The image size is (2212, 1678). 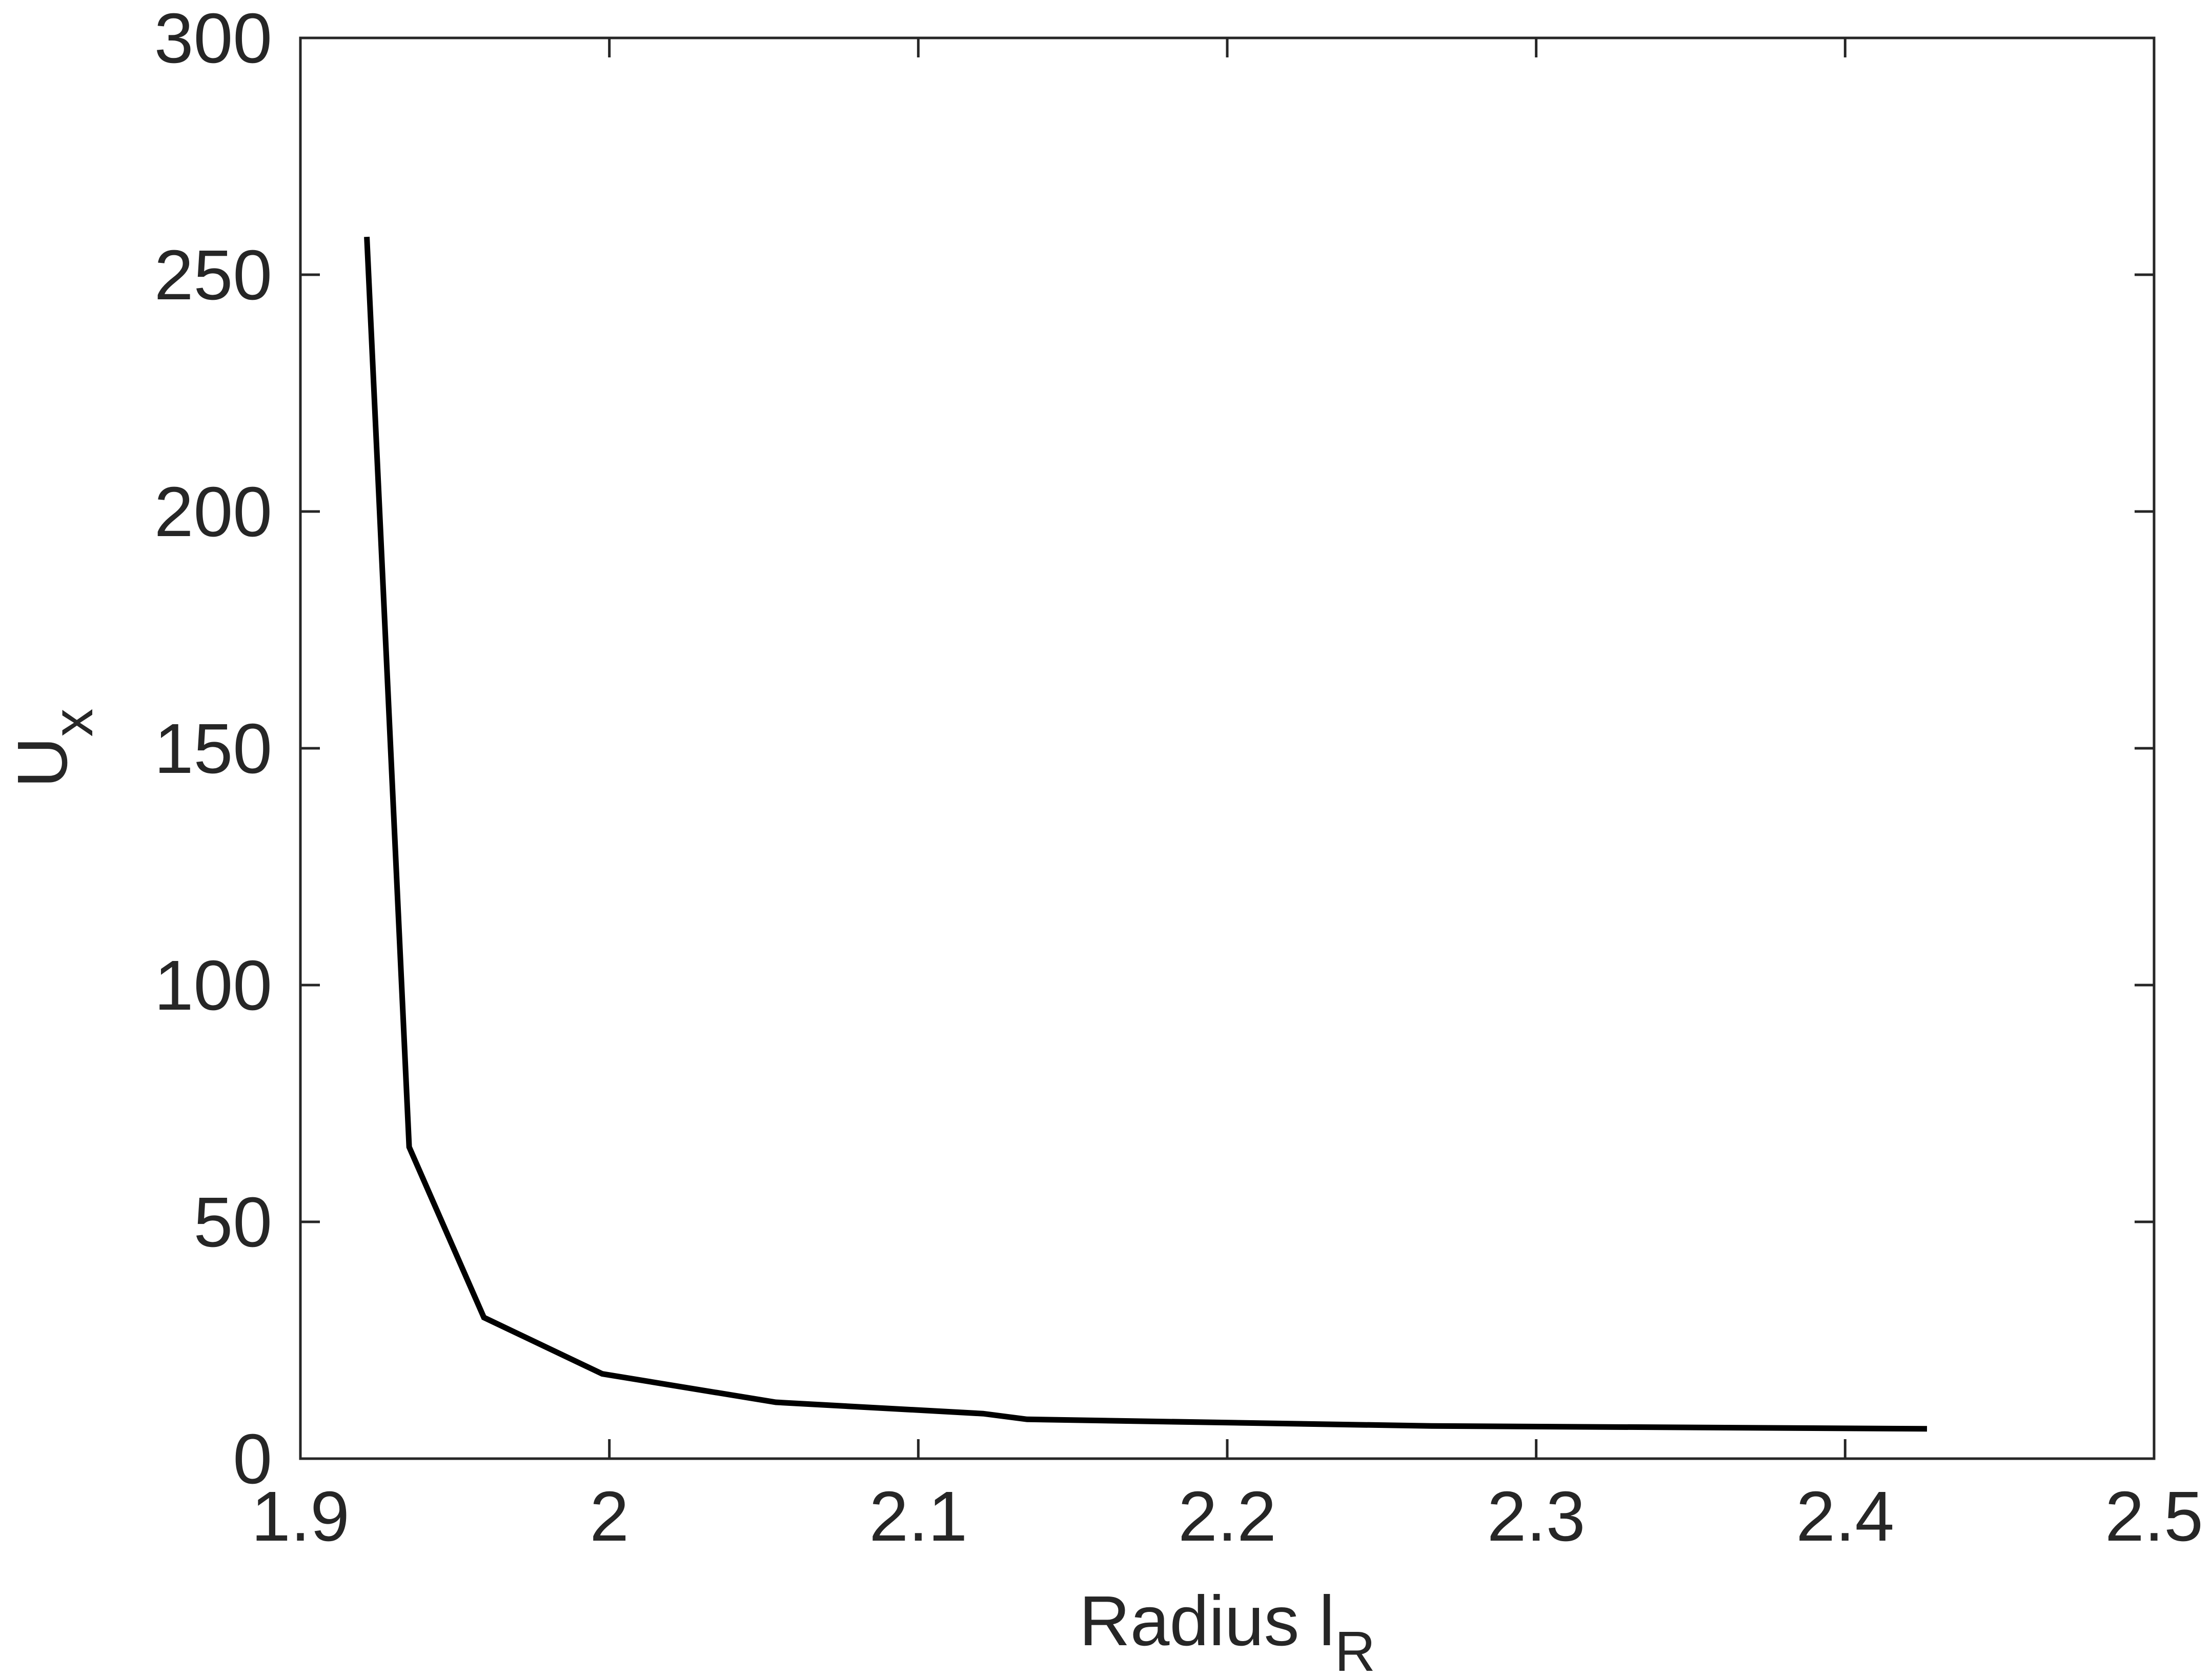 I want to click on y-axis-label: Ux, so click(x=54, y=748).